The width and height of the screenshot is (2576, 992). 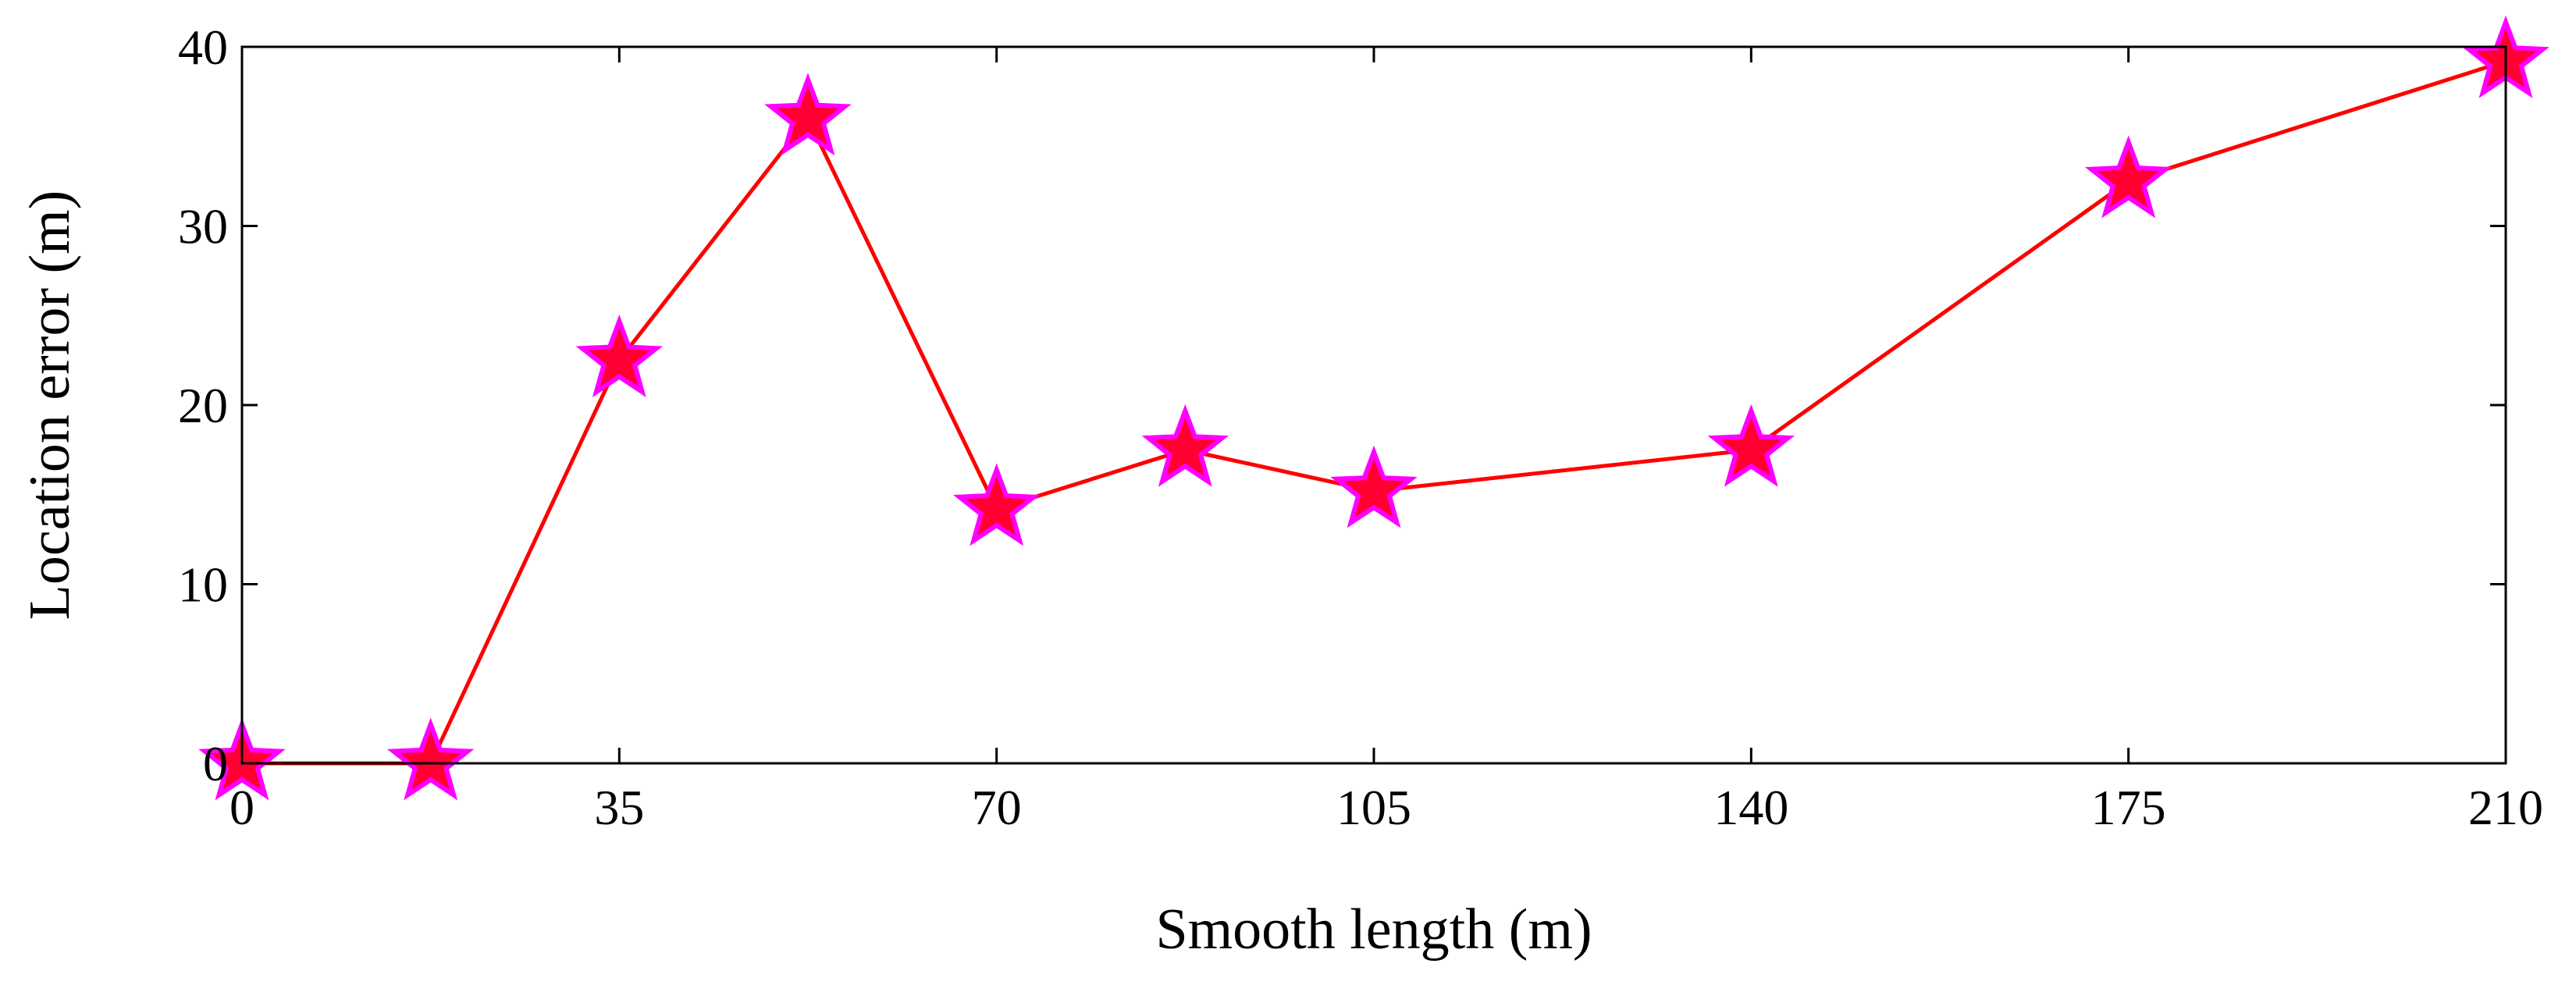 I want to click on y-tick-label: 10, so click(x=203, y=585).